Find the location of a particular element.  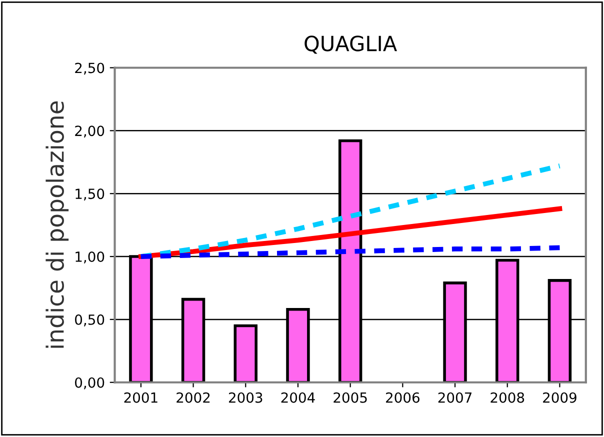

bar is located at coordinates (246, 353).